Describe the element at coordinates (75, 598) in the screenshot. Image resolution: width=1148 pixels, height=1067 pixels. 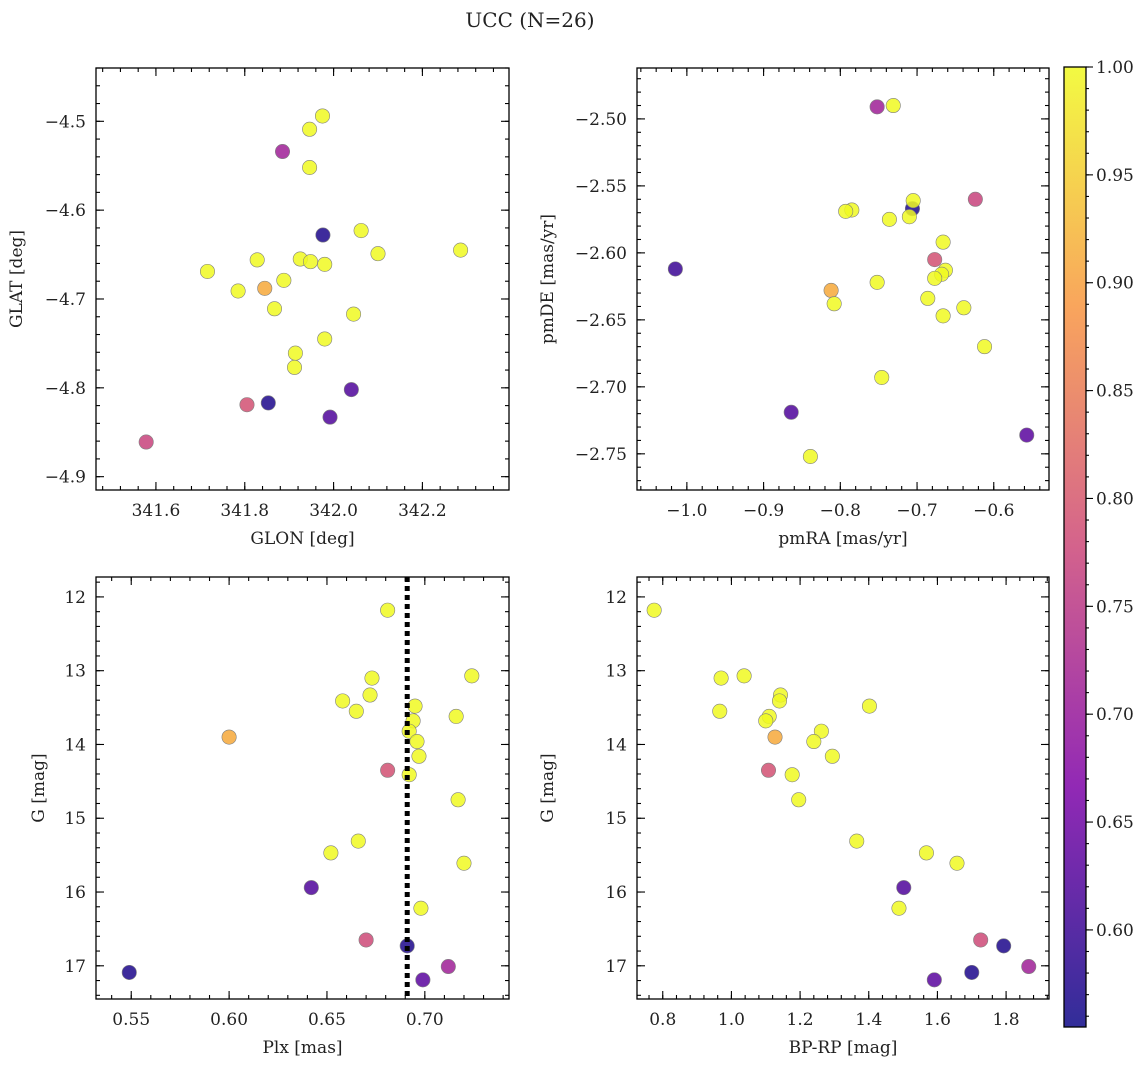
I see `y-tick-label: 12` at that location.